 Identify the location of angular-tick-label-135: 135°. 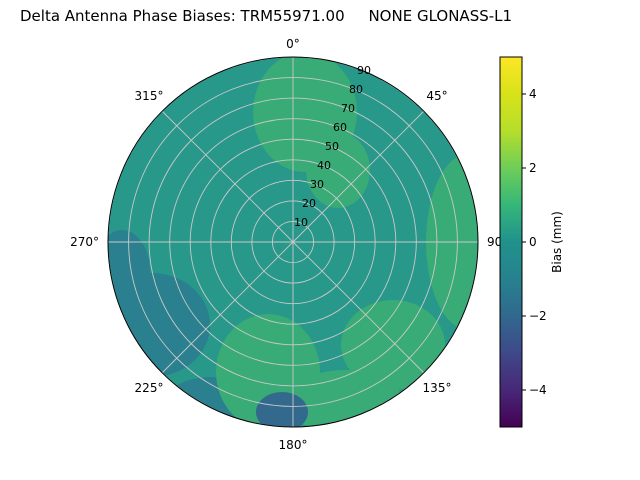
(437, 388).